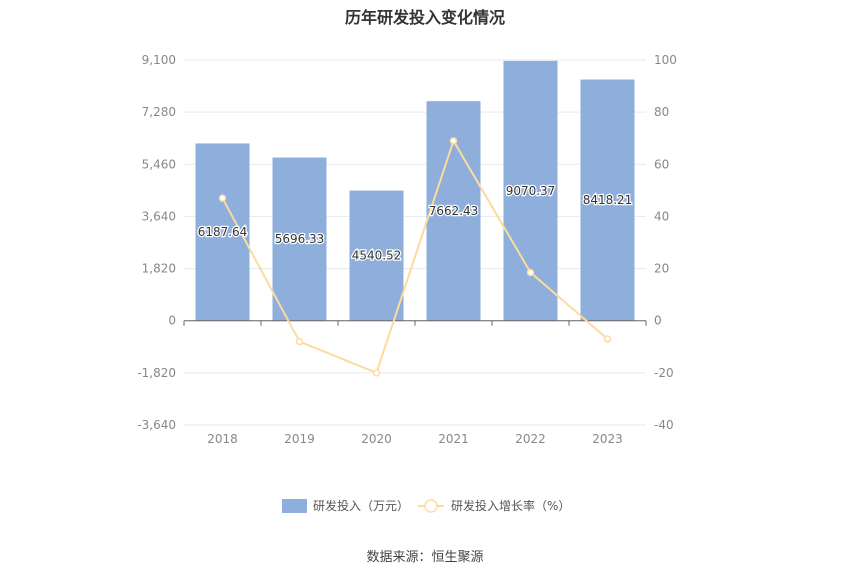 The image size is (850, 575). What do you see at coordinates (361, 505) in the screenshot?
I see `legend-bar-label: 研发投入（万元）` at bounding box center [361, 505].